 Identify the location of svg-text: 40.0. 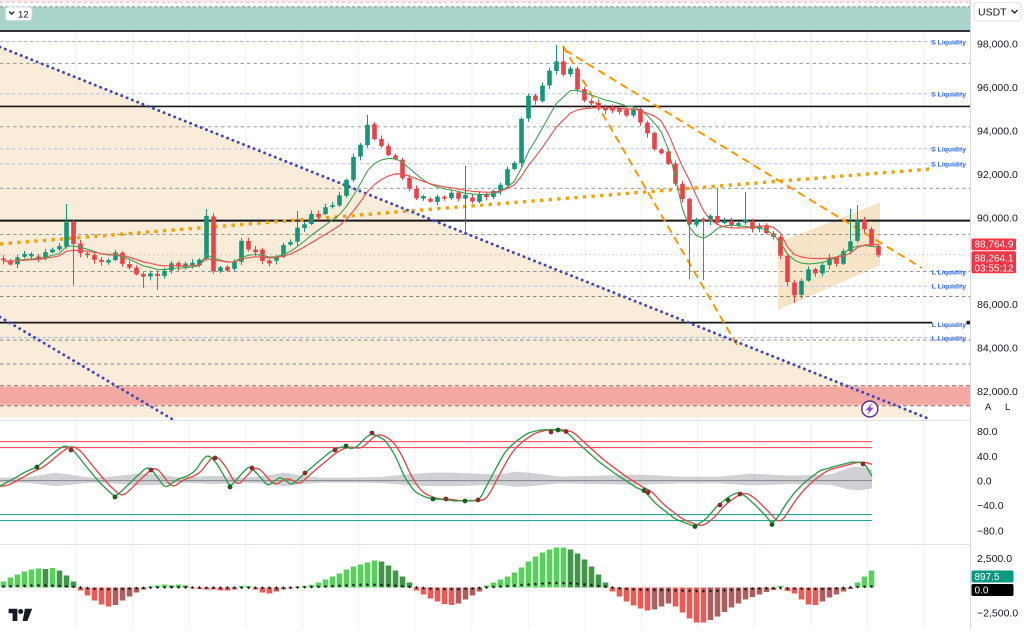
(987, 457).